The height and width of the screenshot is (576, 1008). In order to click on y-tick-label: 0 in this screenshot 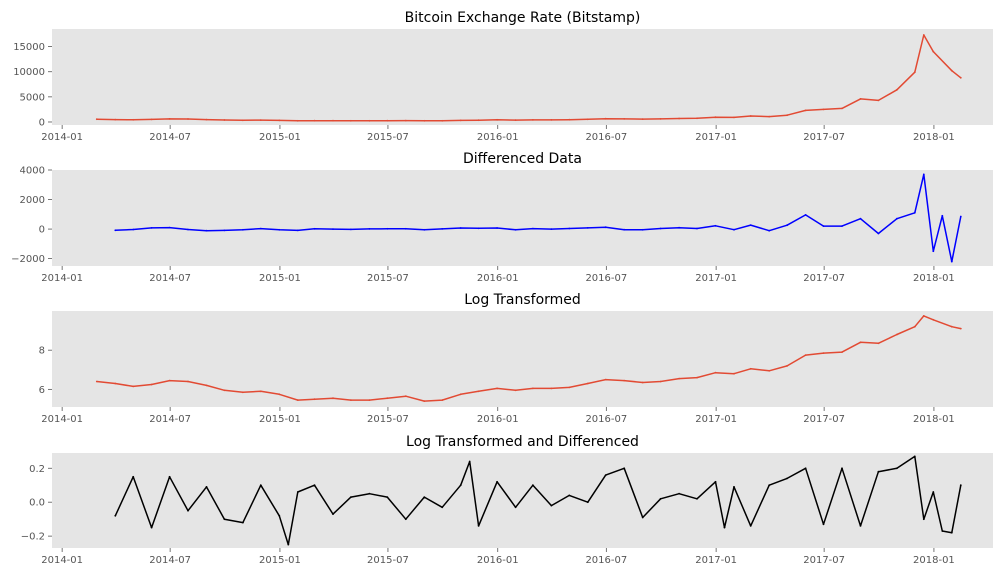, I will do `click(42, 230)`.